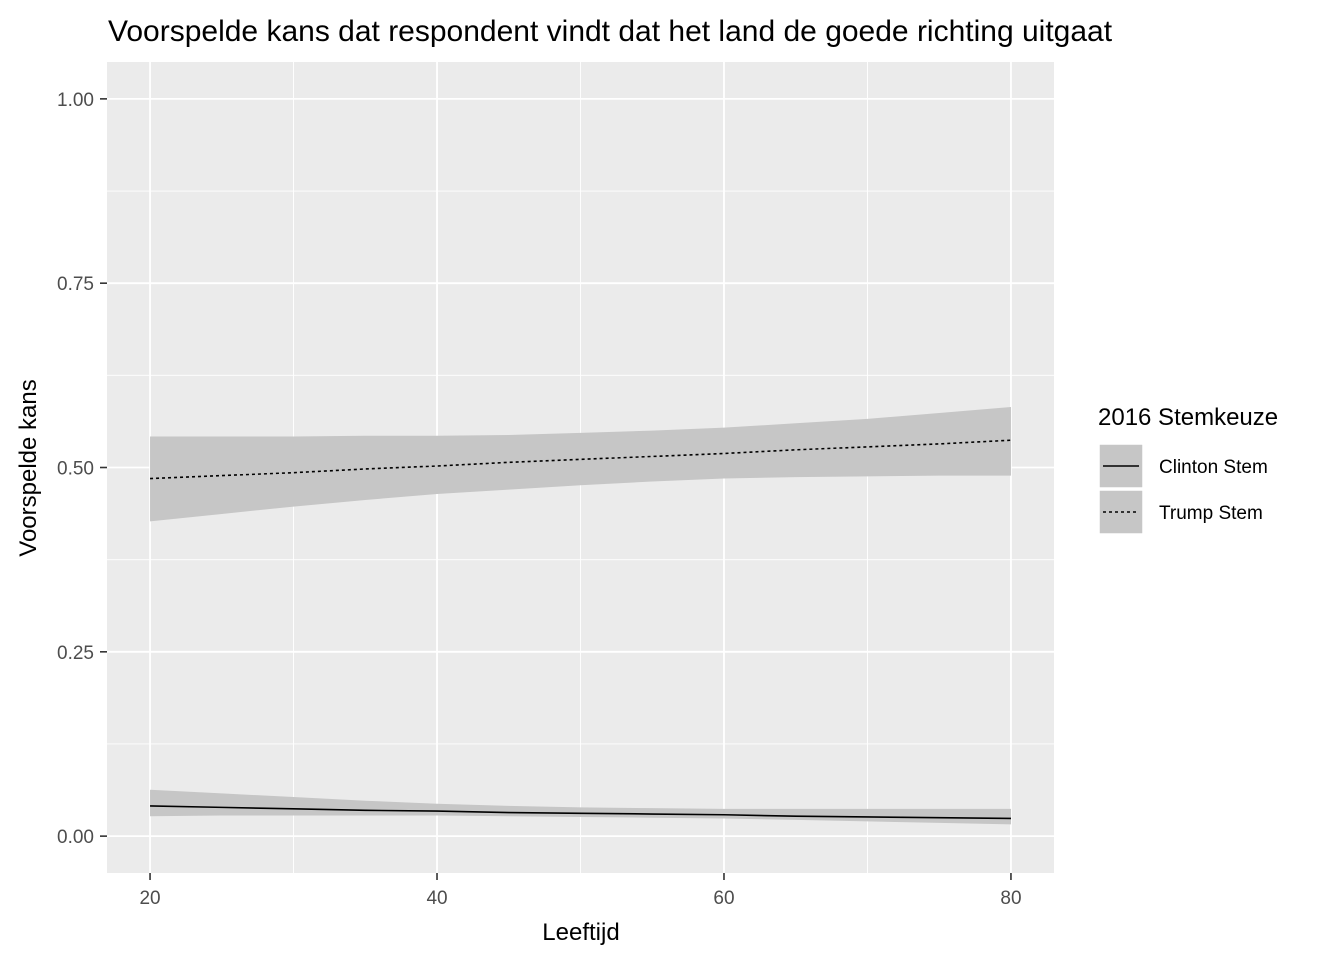 This screenshot has height=960, width=1344. What do you see at coordinates (723, 898) in the screenshot?
I see `x-tick-label: 60` at bounding box center [723, 898].